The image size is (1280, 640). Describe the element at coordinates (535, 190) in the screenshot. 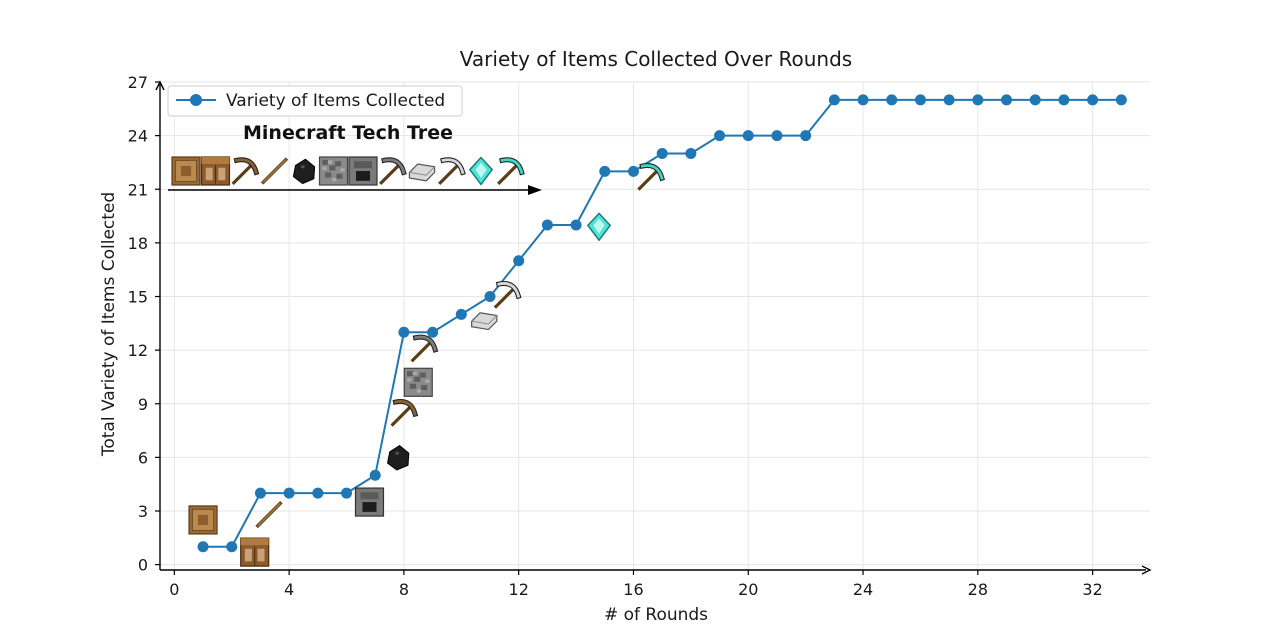

I see `tech-tree-arrow-head` at that location.